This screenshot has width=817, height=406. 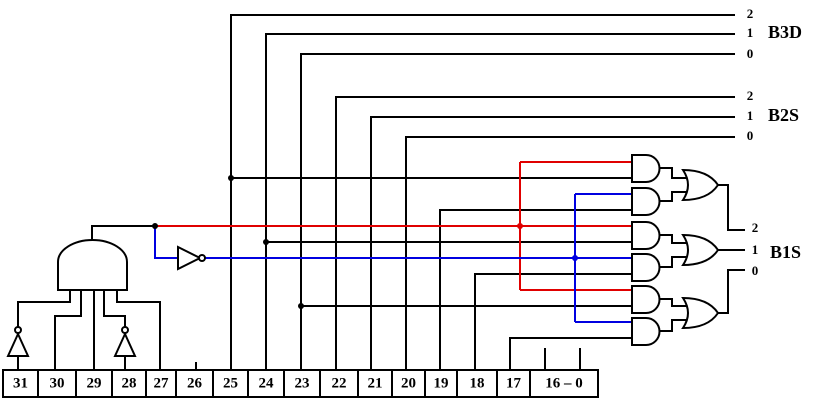 I want to click on field-label: 22, so click(x=339, y=383).